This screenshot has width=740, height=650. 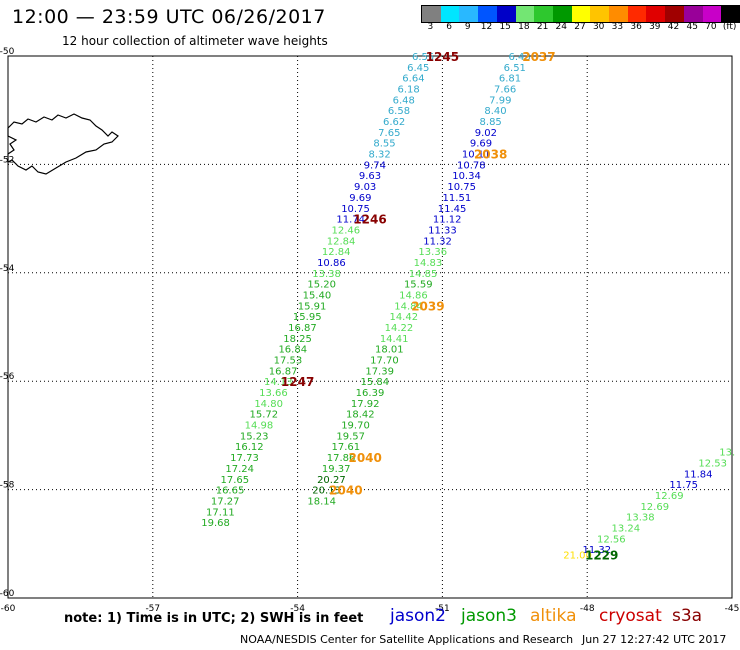 I want to click on color-scale-tick-label: 45, so click(x=692, y=27).